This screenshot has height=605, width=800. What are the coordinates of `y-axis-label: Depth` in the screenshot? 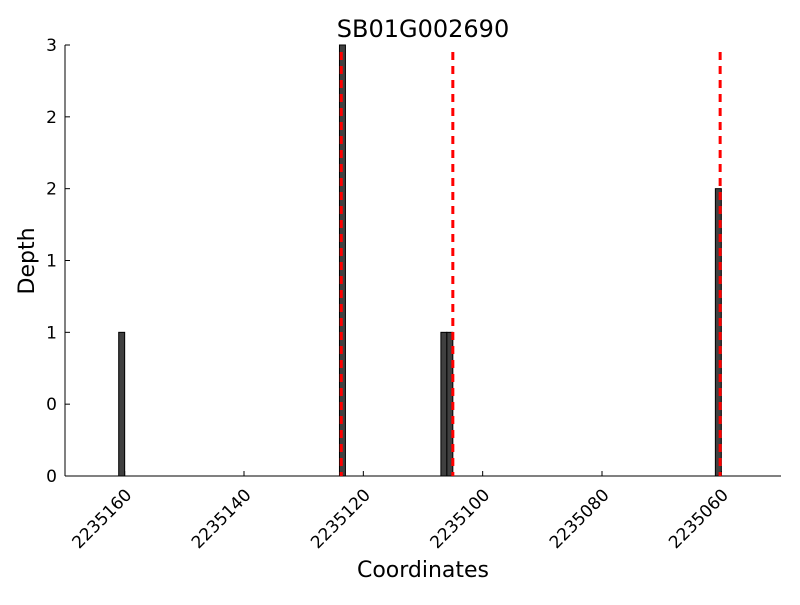 It's located at (27, 260).